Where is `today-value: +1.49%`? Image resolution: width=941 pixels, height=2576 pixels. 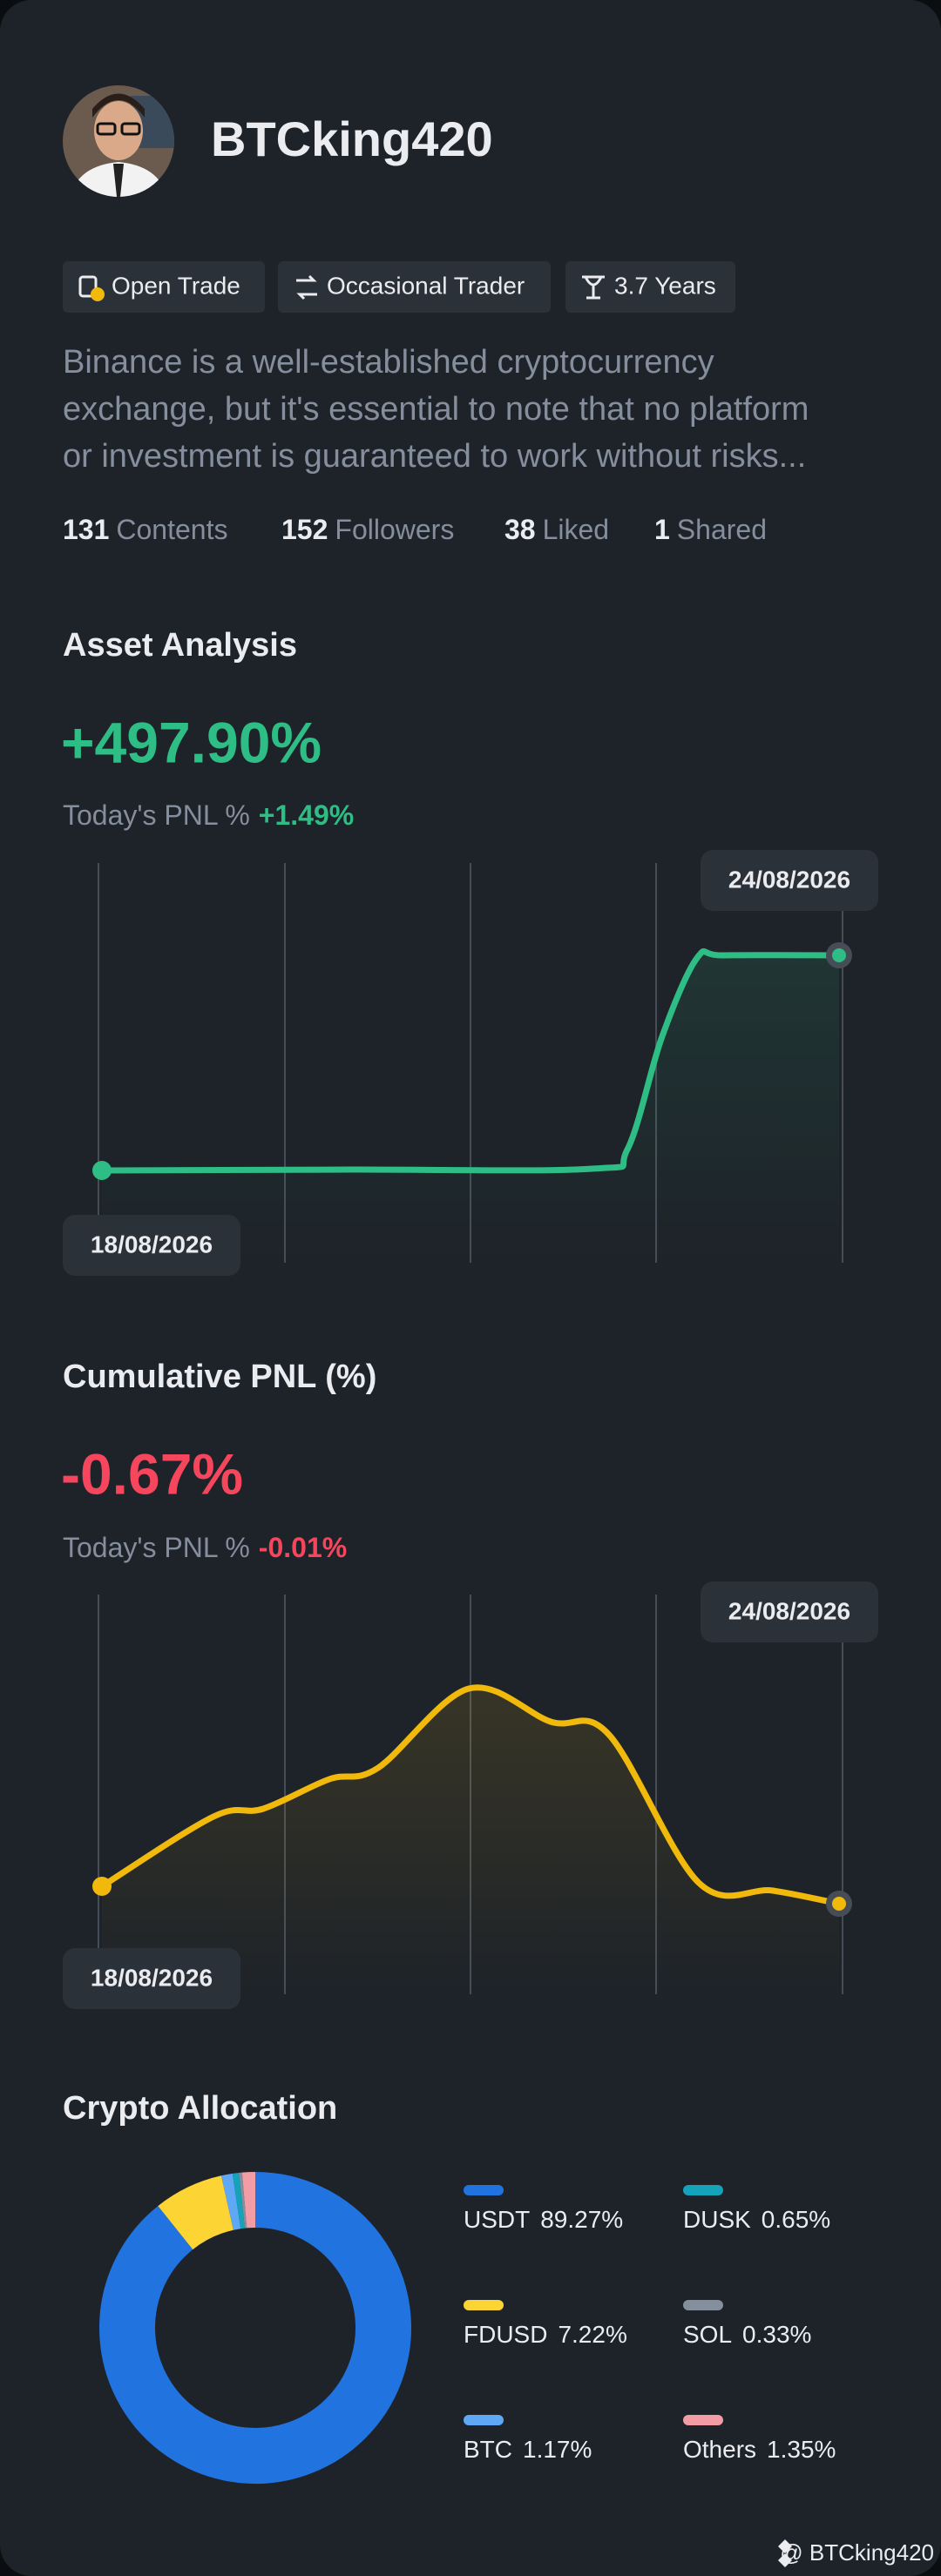
today-value: +1.49% is located at coordinates (306, 815).